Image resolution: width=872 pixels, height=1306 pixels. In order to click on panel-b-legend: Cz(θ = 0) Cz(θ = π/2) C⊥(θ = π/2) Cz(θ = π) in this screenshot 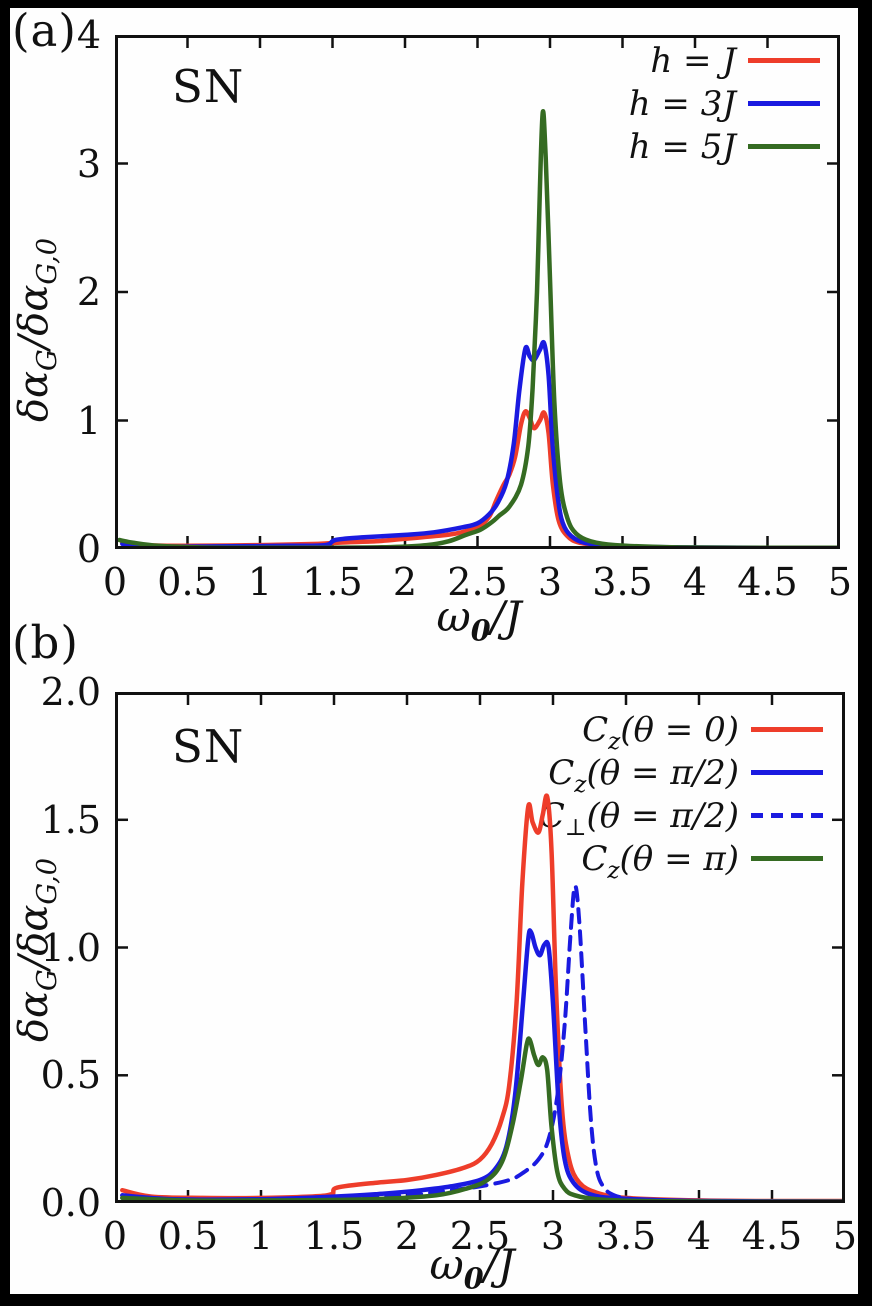, I will do `click(680, 796)`.